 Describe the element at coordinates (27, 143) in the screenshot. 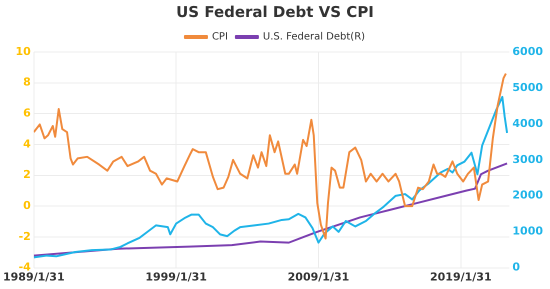

I see `y-tick-label: 4` at that location.